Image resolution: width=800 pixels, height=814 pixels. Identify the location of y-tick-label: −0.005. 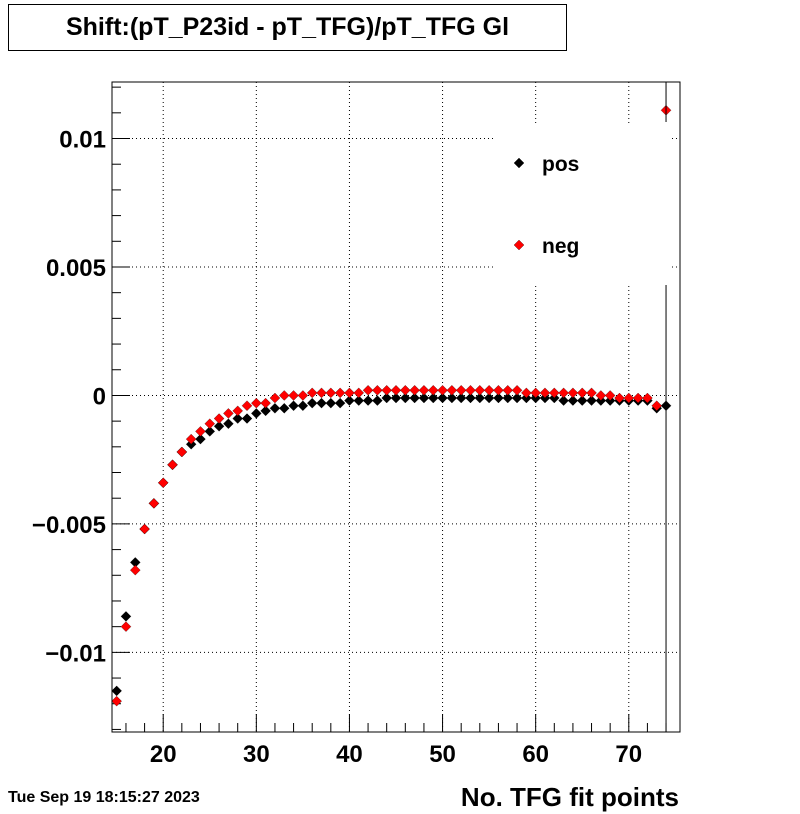
(69, 525).